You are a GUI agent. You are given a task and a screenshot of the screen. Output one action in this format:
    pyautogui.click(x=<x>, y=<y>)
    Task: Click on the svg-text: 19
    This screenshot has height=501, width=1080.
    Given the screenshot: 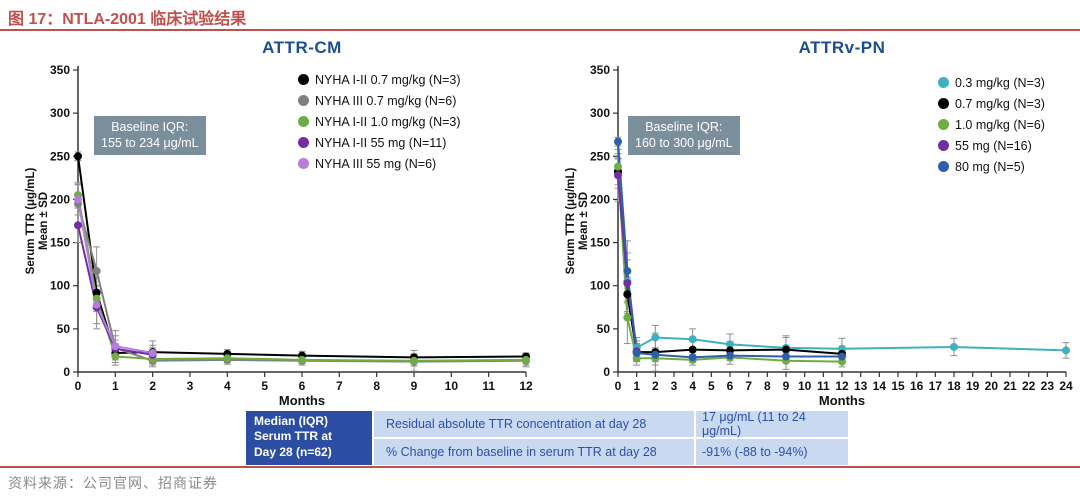 What is the action you would take?
    pyautogui.click(x=973, y=386)
    